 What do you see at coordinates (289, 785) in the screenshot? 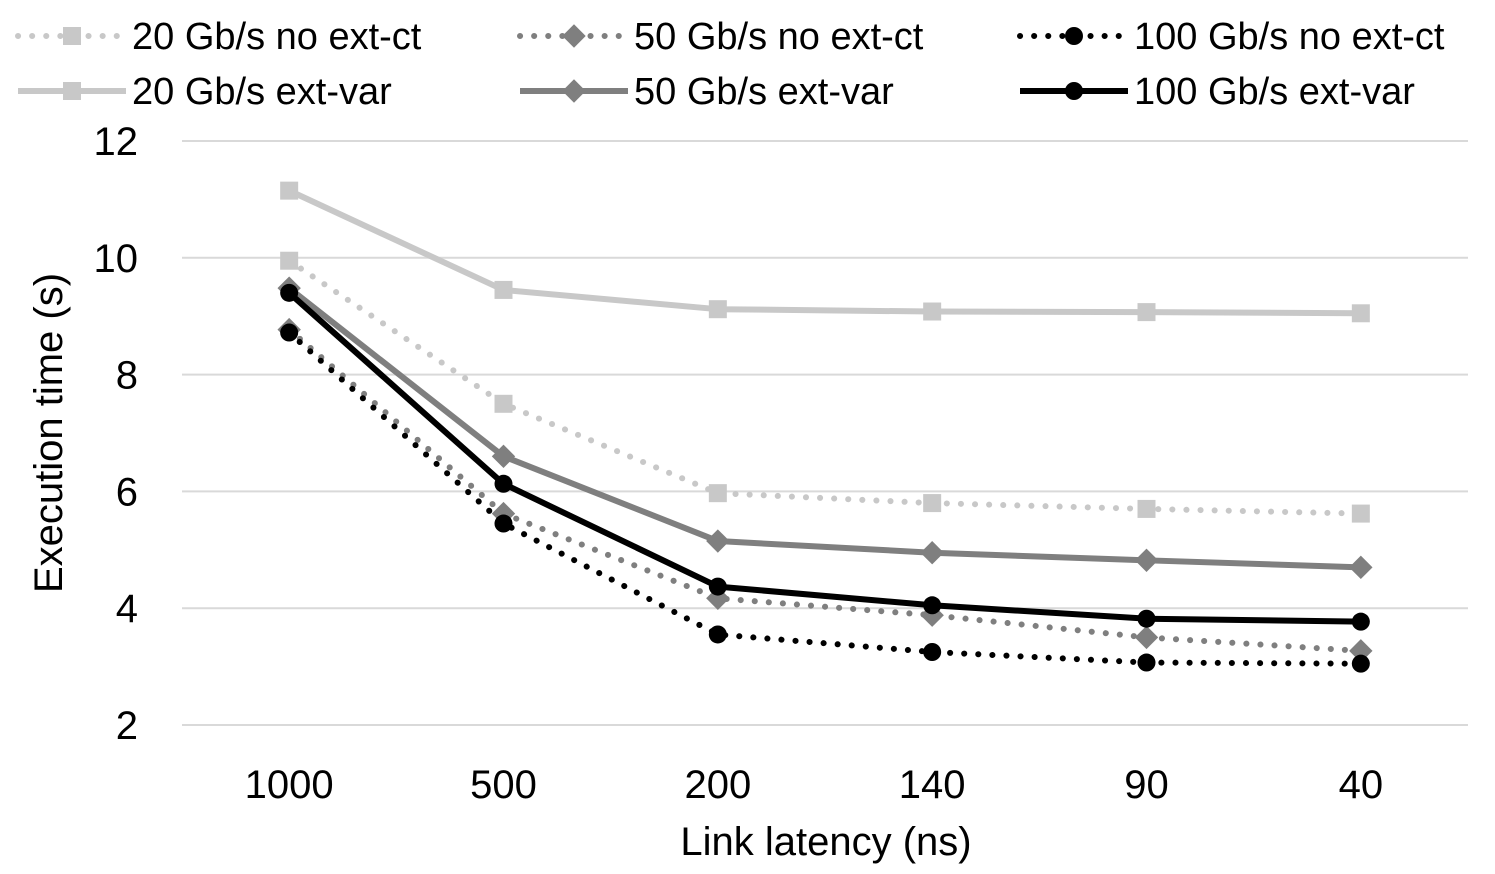
I see `x-tick-label: 1000` at bounding box center [289, 785].